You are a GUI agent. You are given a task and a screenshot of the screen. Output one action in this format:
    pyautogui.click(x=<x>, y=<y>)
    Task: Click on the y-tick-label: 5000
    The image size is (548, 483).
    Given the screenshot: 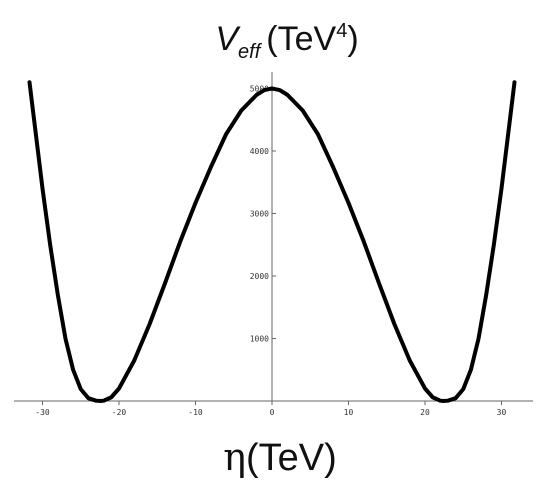 What is the action you would take?
    pyautogui.click(x=259, y=89)
    